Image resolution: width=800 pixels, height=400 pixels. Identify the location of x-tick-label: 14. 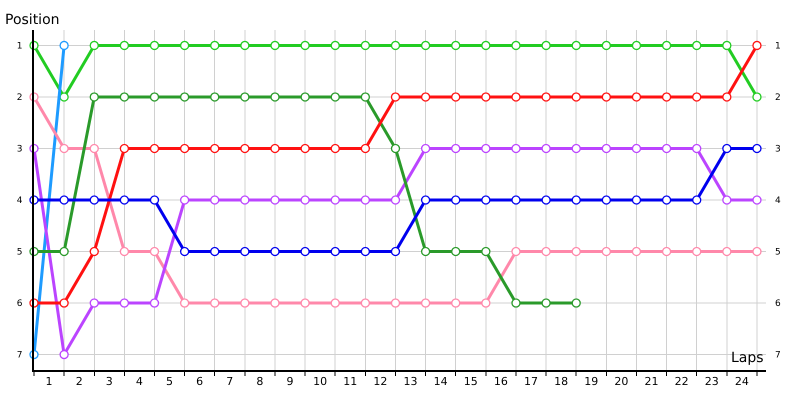
(441, 381).